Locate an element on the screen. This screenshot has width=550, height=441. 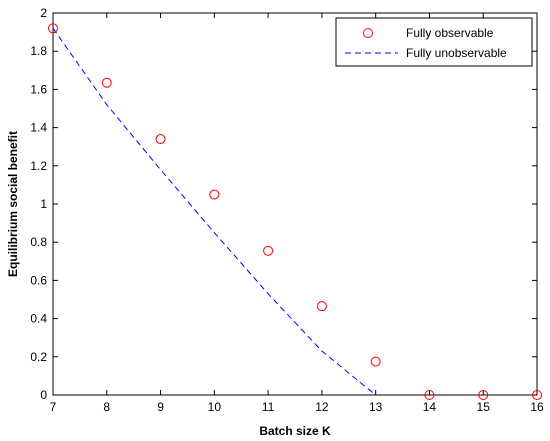
legend: Fully observable Fully unobservable is located at coordinates (434, 42).